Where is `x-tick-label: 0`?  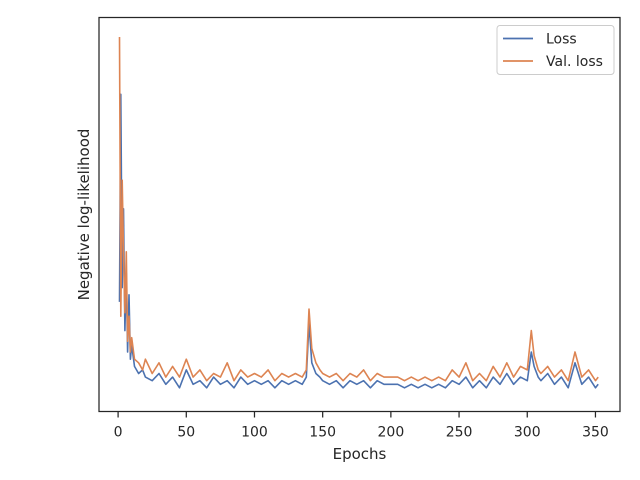
x-tick-label: 0 is located at coordinates (118, 433).